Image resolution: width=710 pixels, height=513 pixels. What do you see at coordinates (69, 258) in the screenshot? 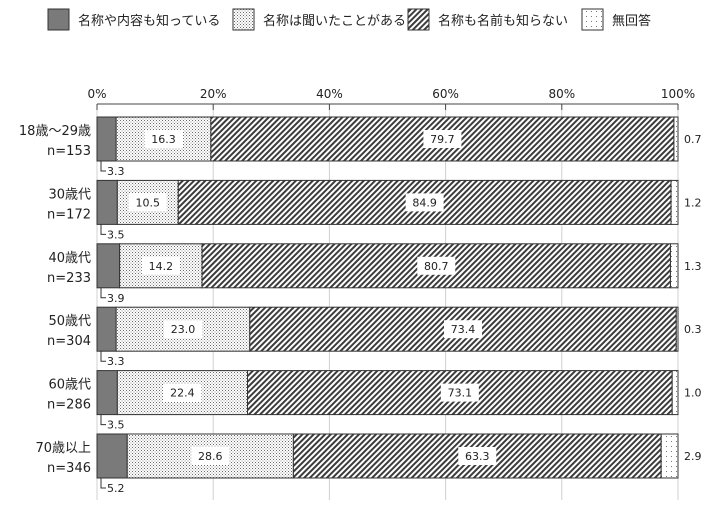
I see `category-label: 40歳代` at bounding box center [69, 258].